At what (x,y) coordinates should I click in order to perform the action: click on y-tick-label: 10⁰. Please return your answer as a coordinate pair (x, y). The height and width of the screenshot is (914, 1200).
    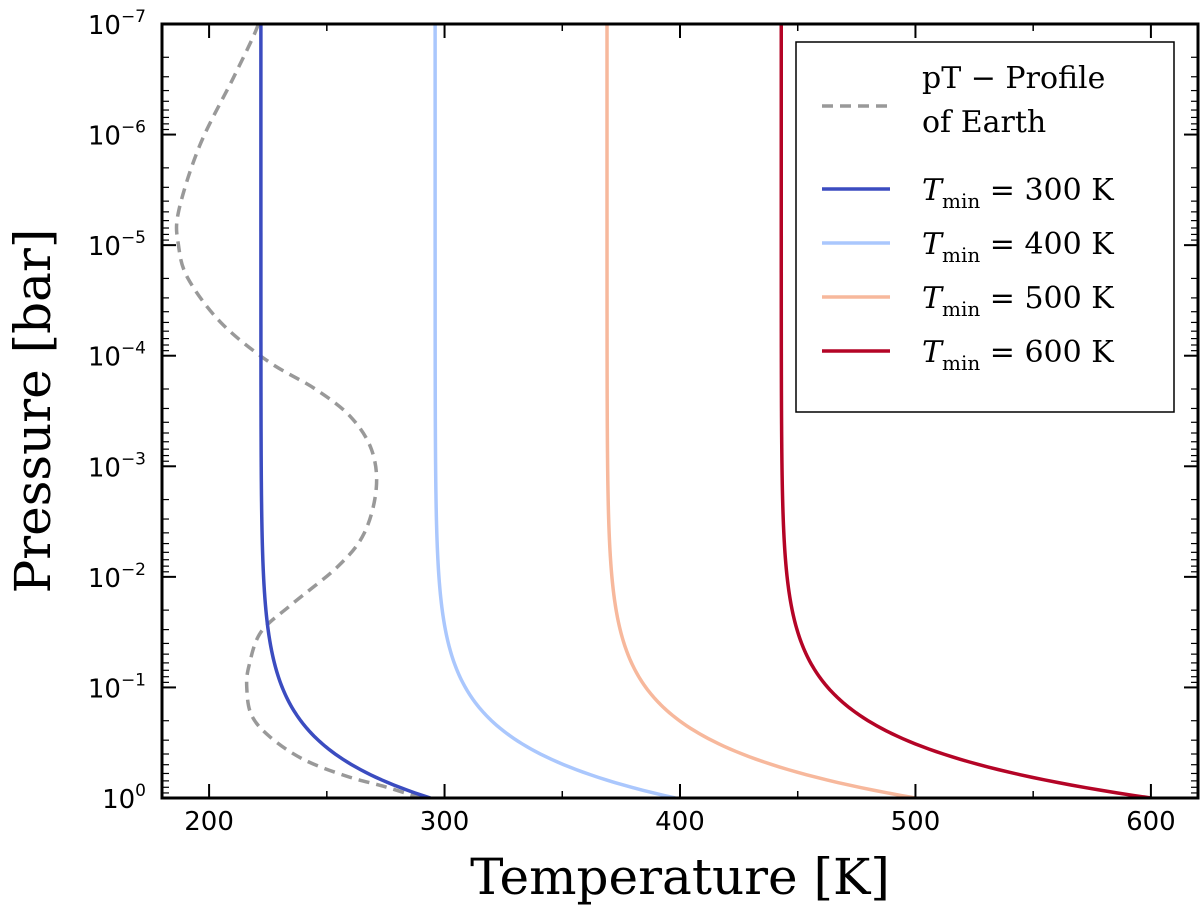
    Looking at the image, I should click on (124, 798).